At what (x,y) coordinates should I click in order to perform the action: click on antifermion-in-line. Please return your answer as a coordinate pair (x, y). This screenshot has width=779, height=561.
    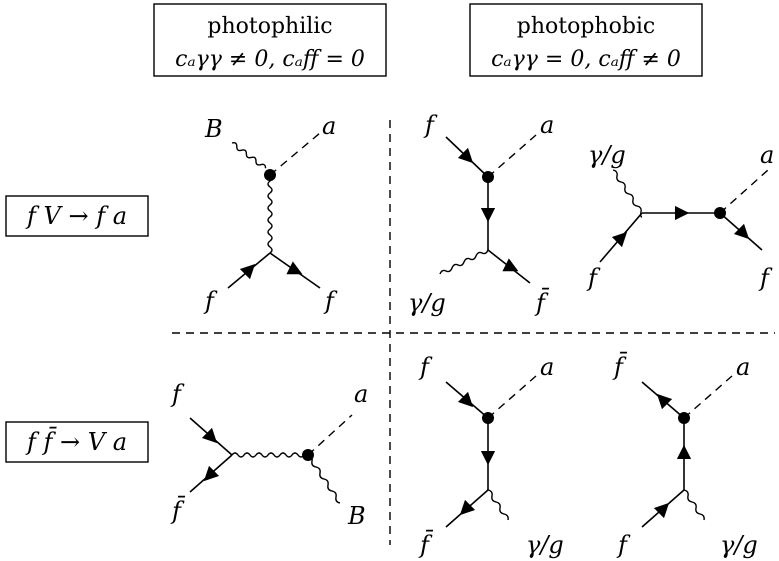
    Looking at the image, I should click on (211, 473).